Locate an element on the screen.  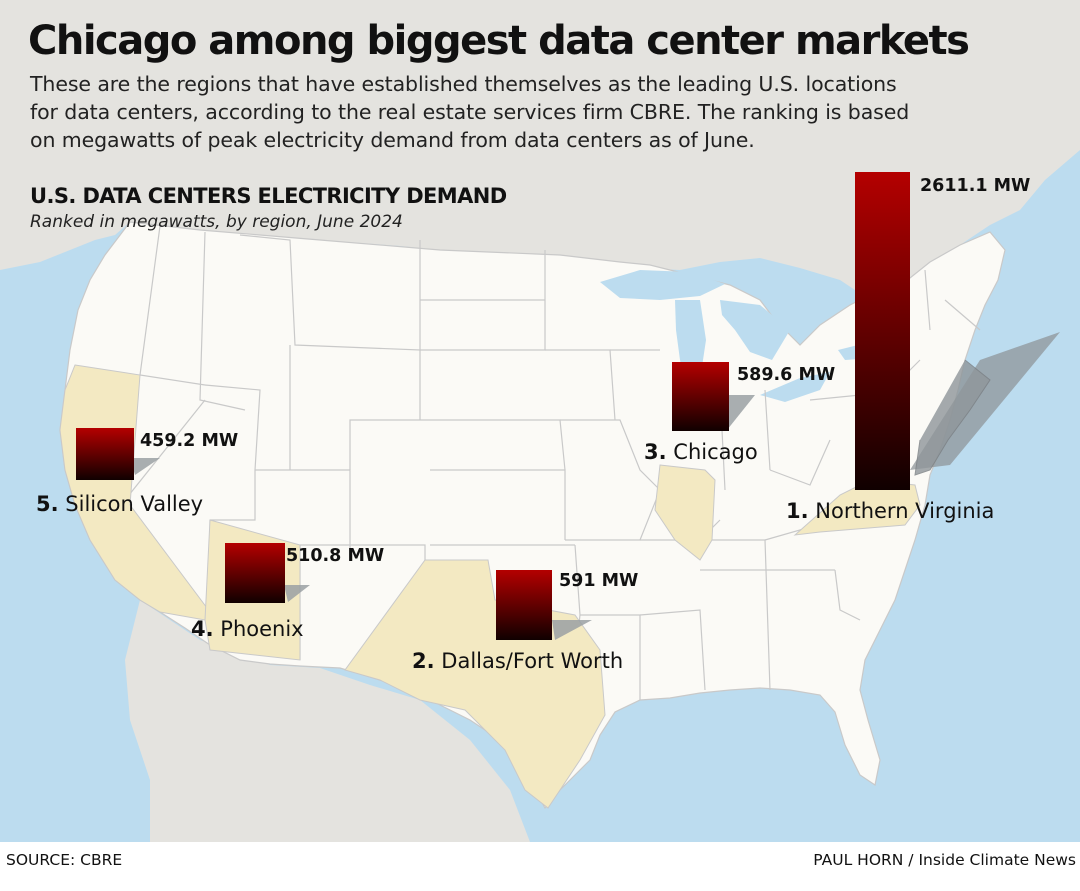
lake-huron is located at coordinates (755, 330).